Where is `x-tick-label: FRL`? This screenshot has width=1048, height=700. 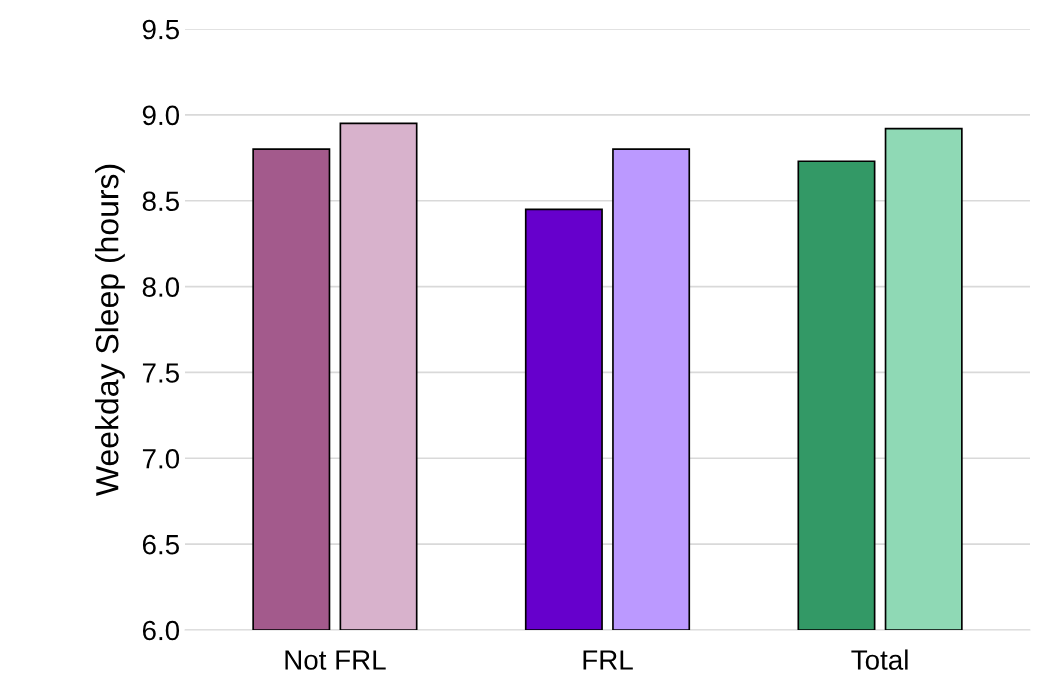
x-tick-label: FRL is located at coordinates (608, 660).